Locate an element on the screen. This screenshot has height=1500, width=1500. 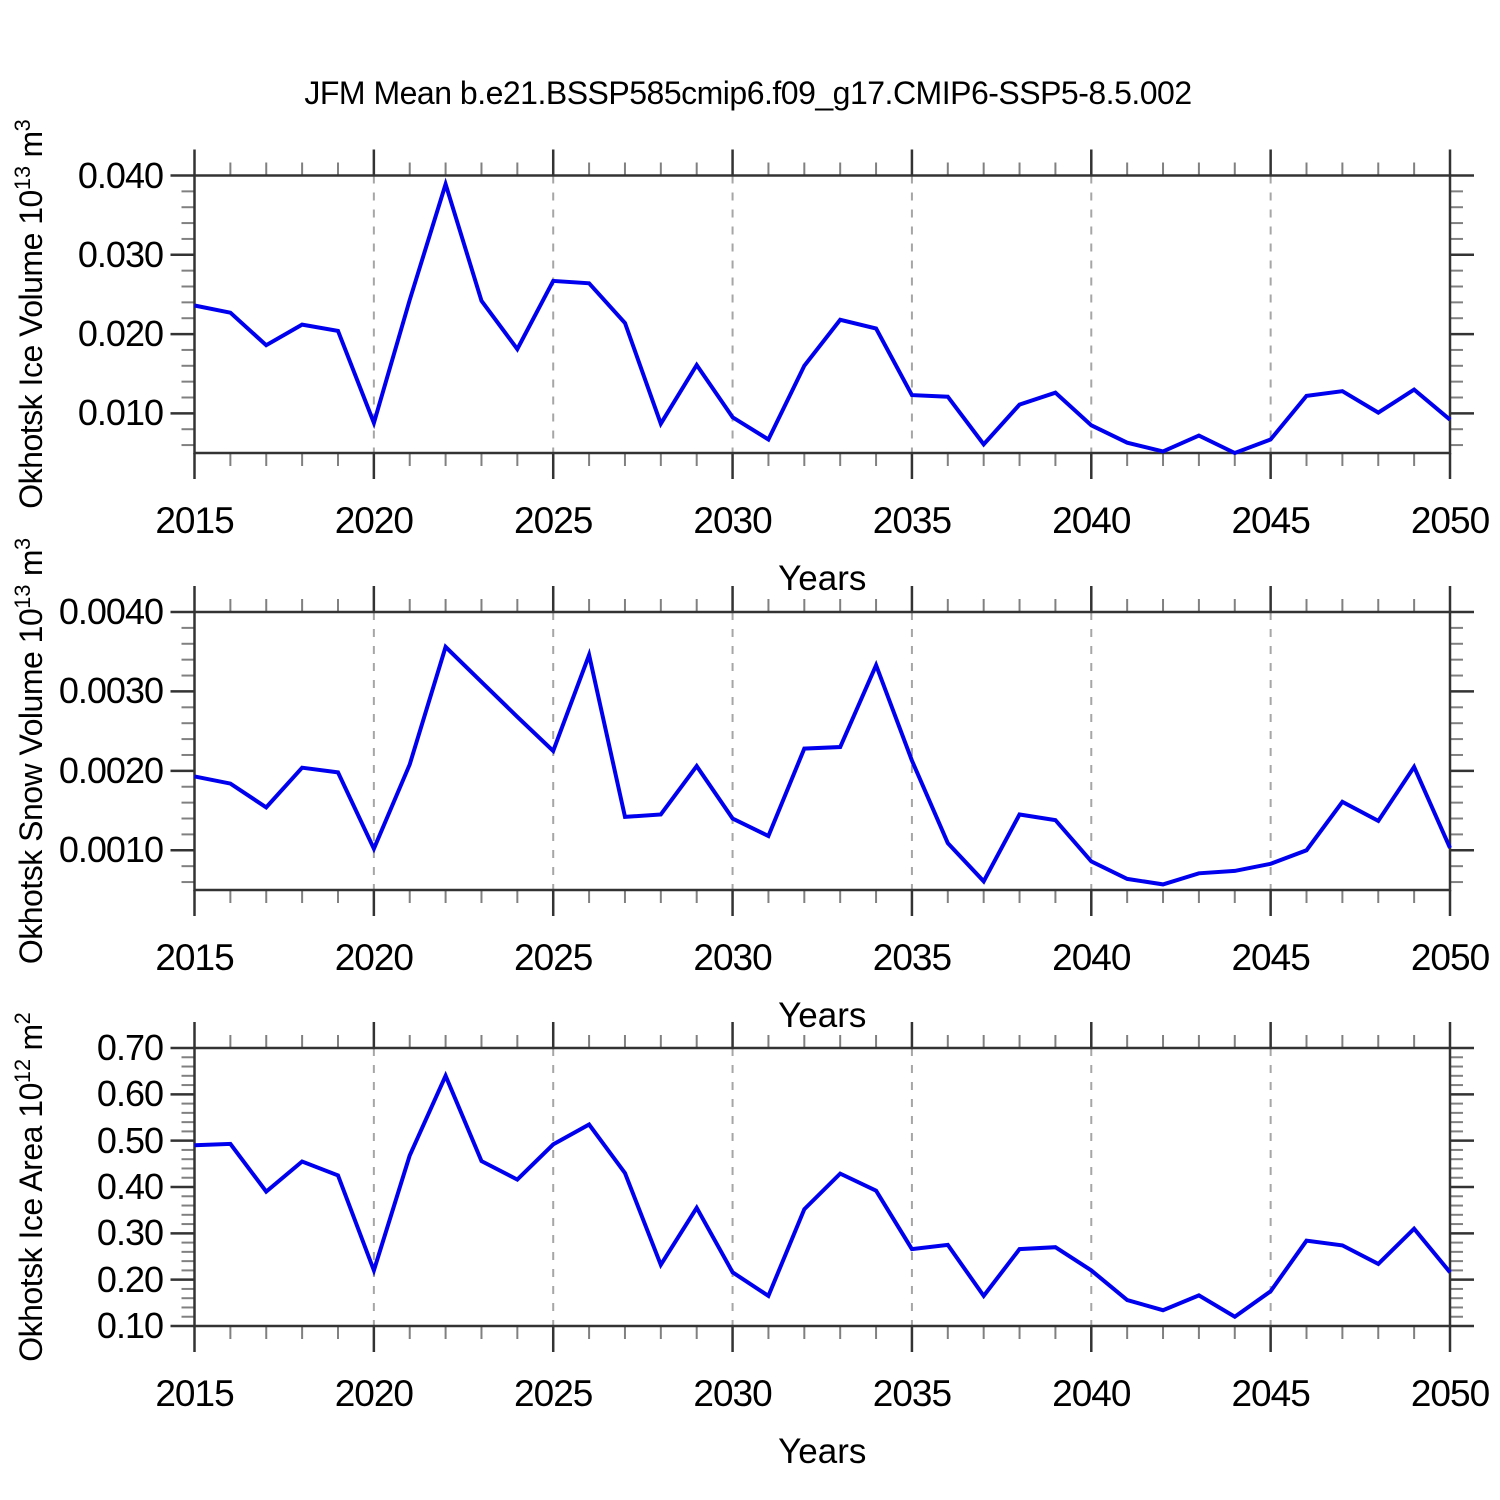
y-axis-title: Okhotsk Ice Volume 1013 m3 is located at coordinates (30, 314).